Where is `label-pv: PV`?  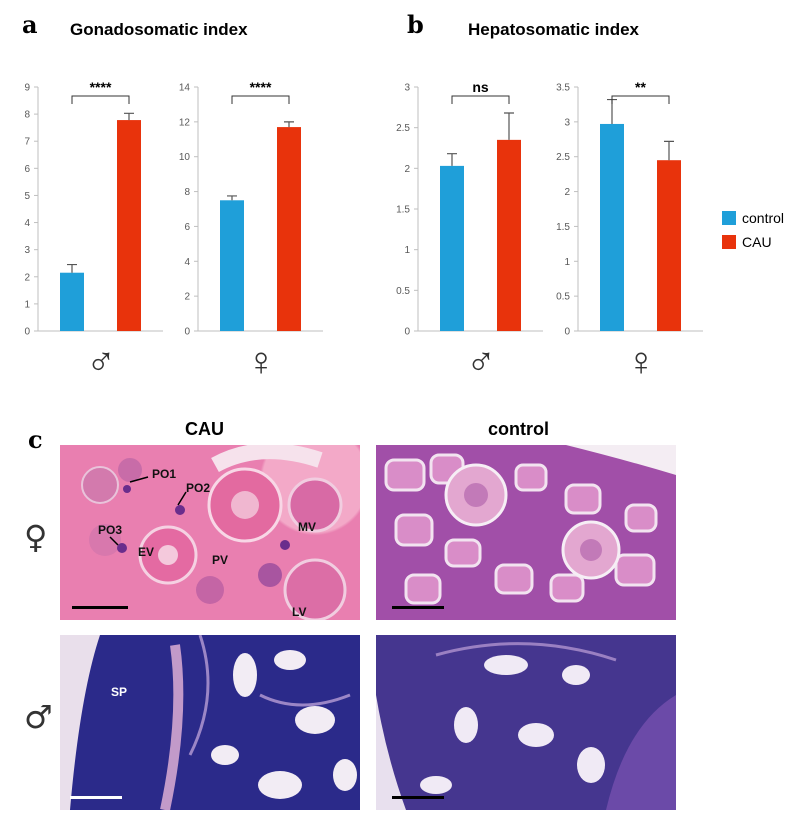
label-pv: PV is located at coordinates (220, 560).